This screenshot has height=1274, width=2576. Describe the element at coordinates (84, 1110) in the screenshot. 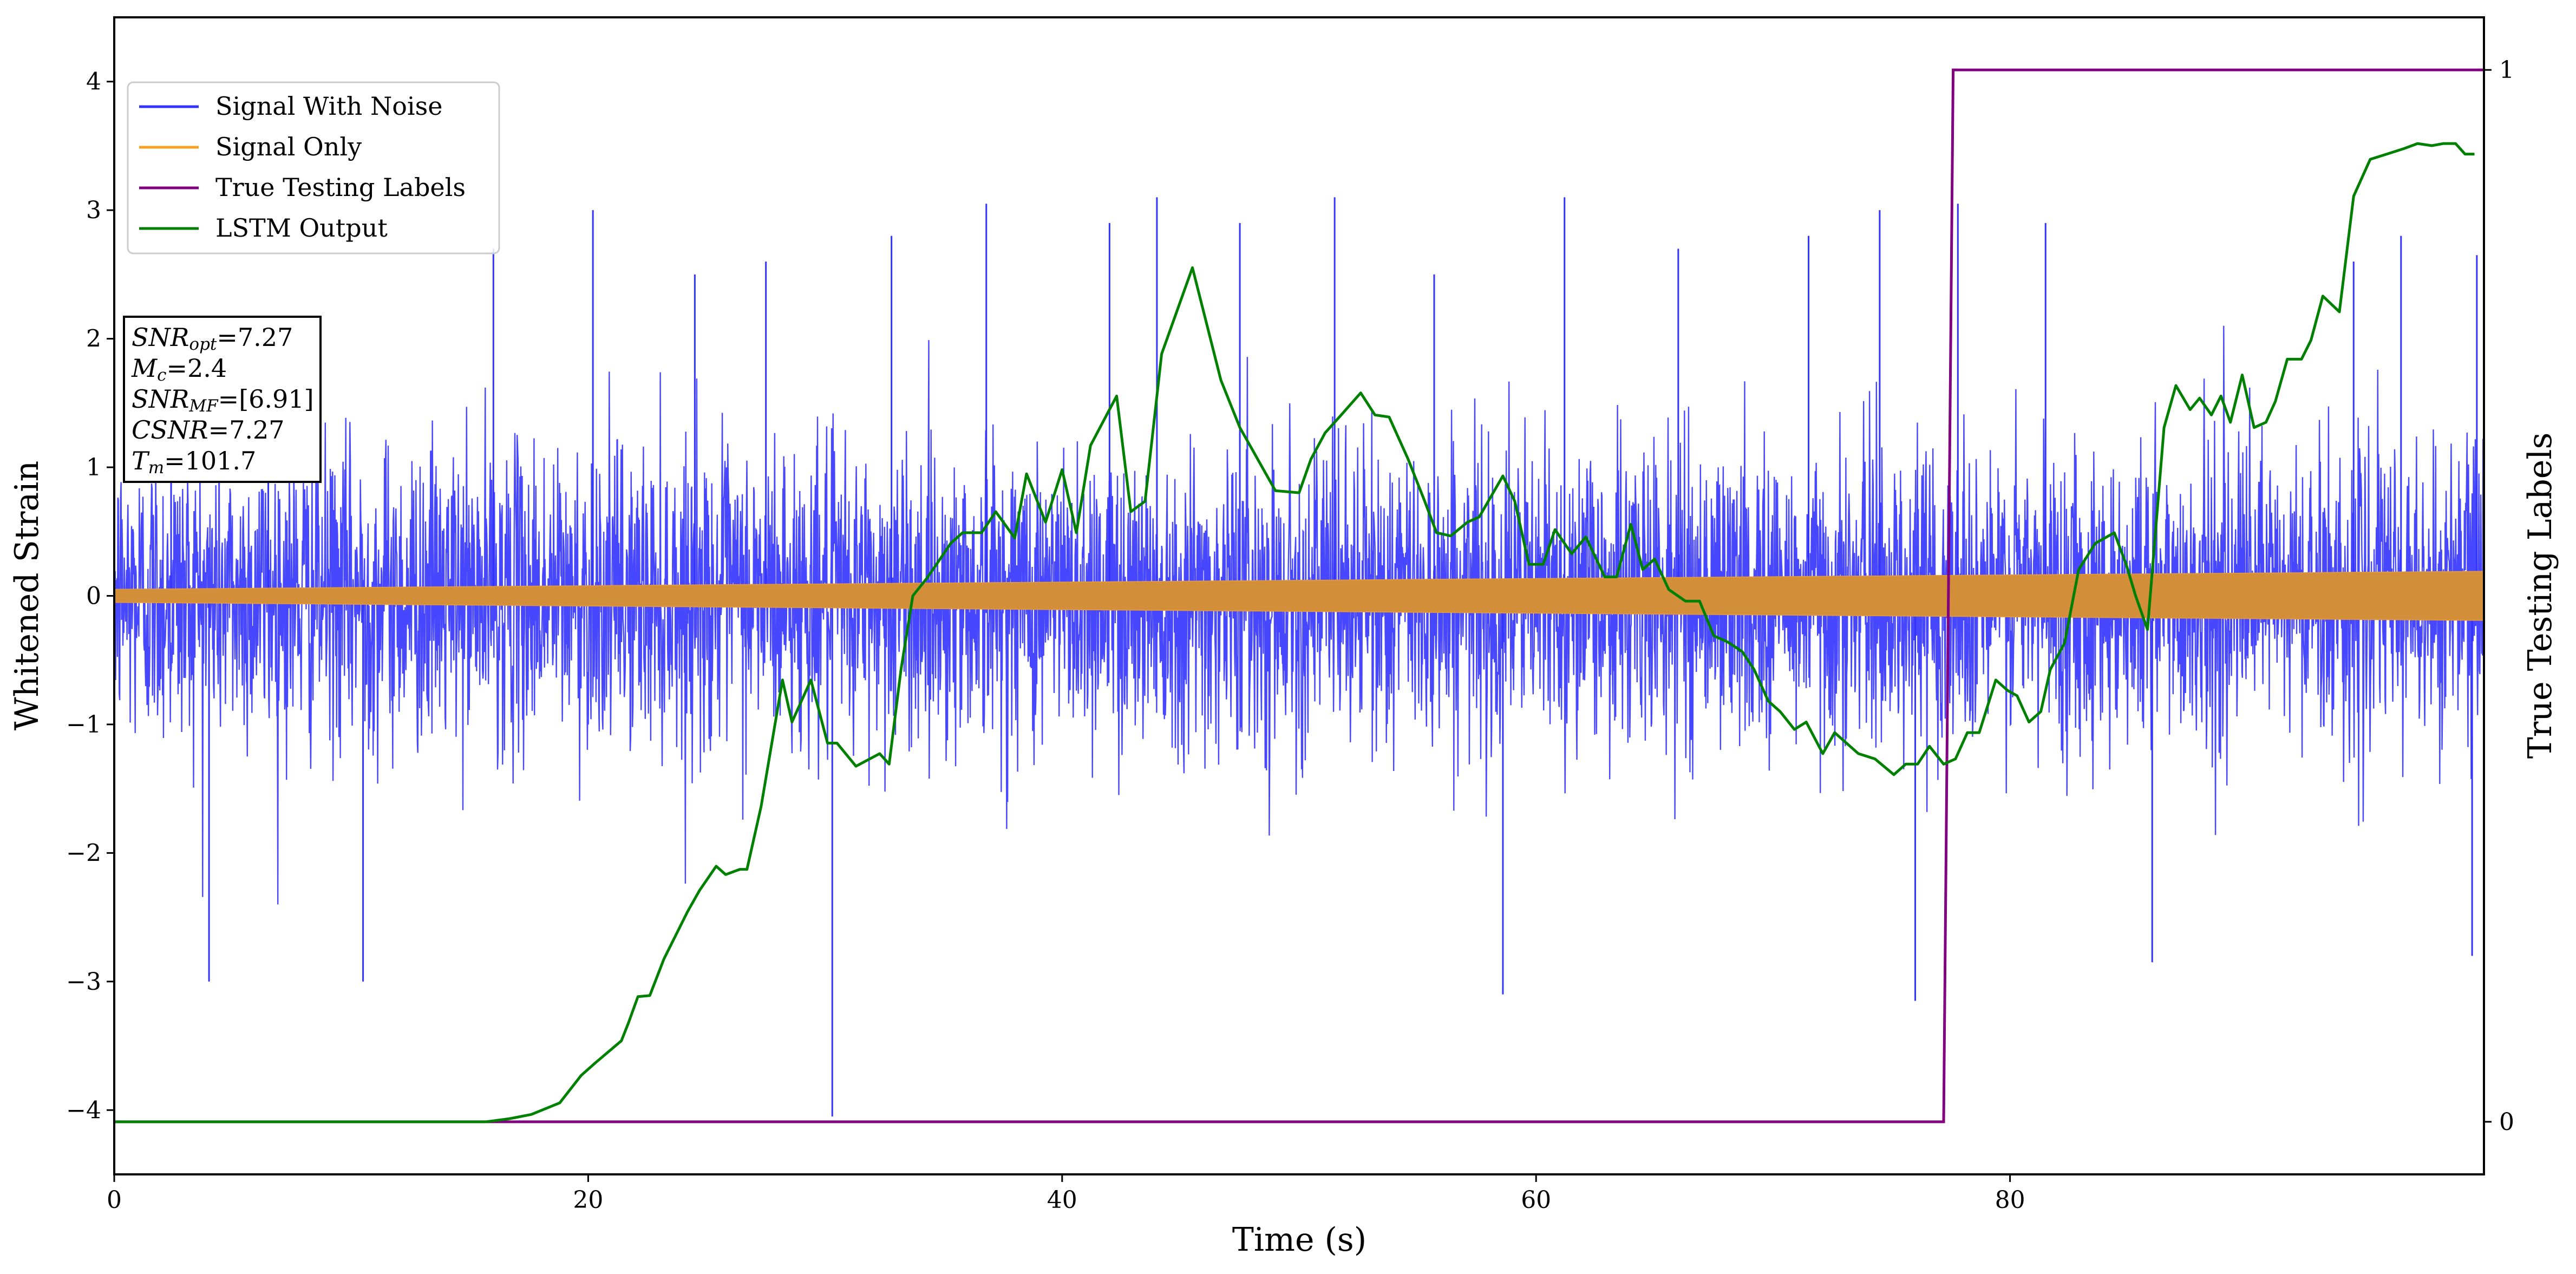

I see `y-tick-label: −4` at that location.